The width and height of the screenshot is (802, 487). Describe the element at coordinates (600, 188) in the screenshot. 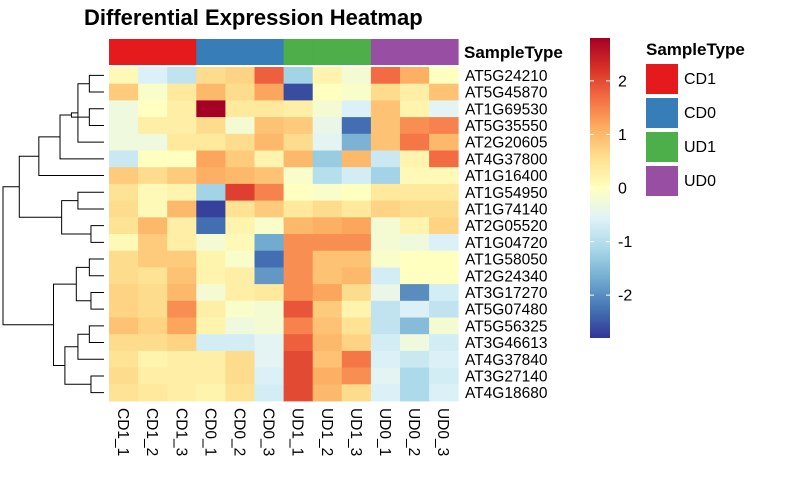

I see `color-scale-gradient` at that location.